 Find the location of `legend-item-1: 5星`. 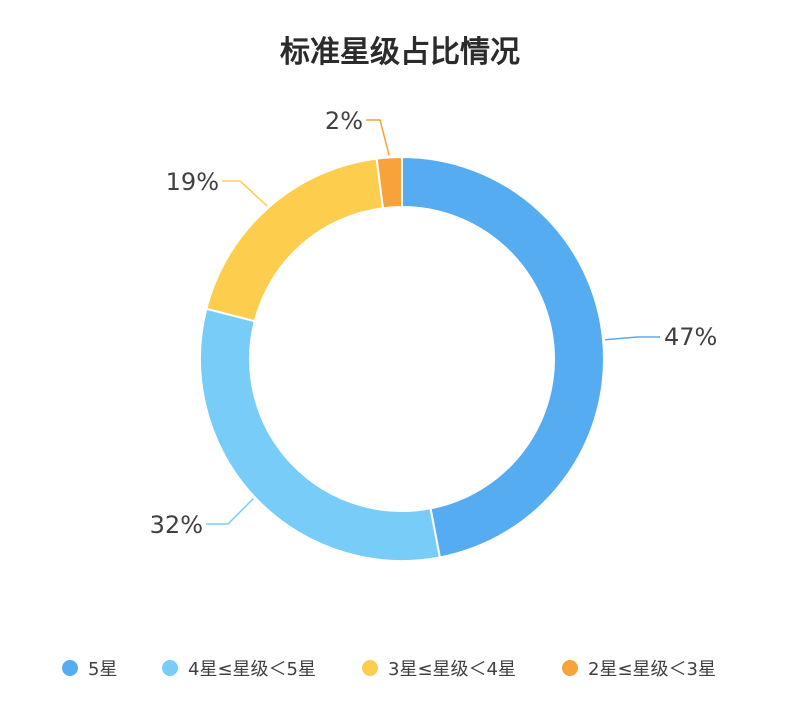

legend-item-1: 5星 is located at coordinates (89, 669).